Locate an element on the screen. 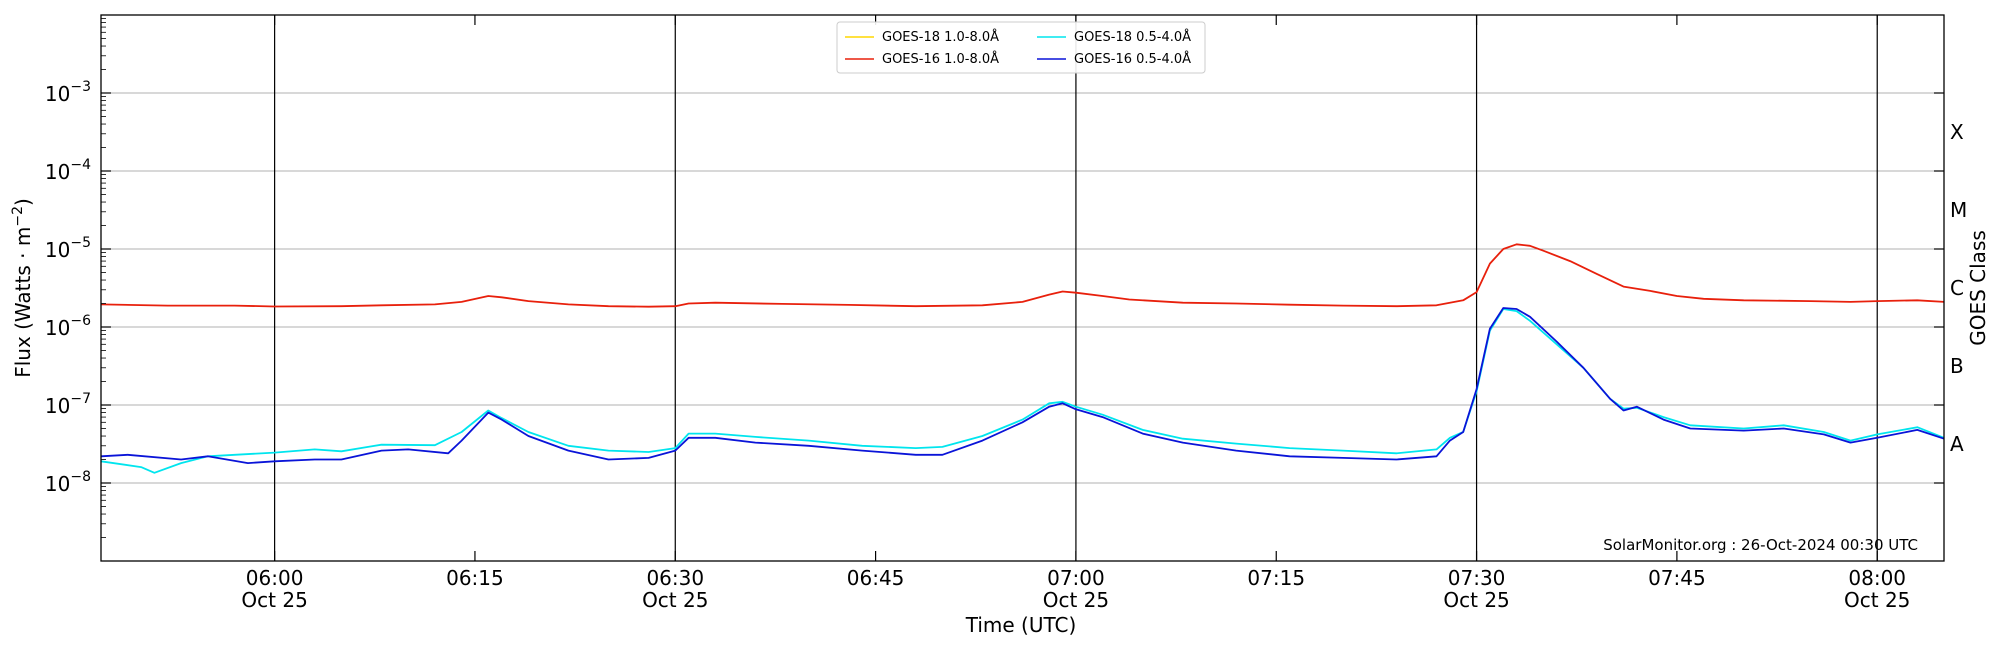 The height and width of the screenshot is (650, 2000). y-tick-label: 10⁻⁵ is located at coordinates (68, 248).